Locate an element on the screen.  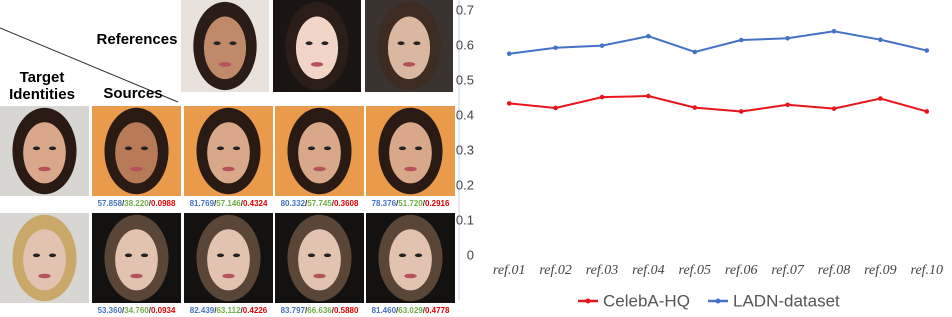
score-value: 0.4324 is located at coordinates (255, 203).